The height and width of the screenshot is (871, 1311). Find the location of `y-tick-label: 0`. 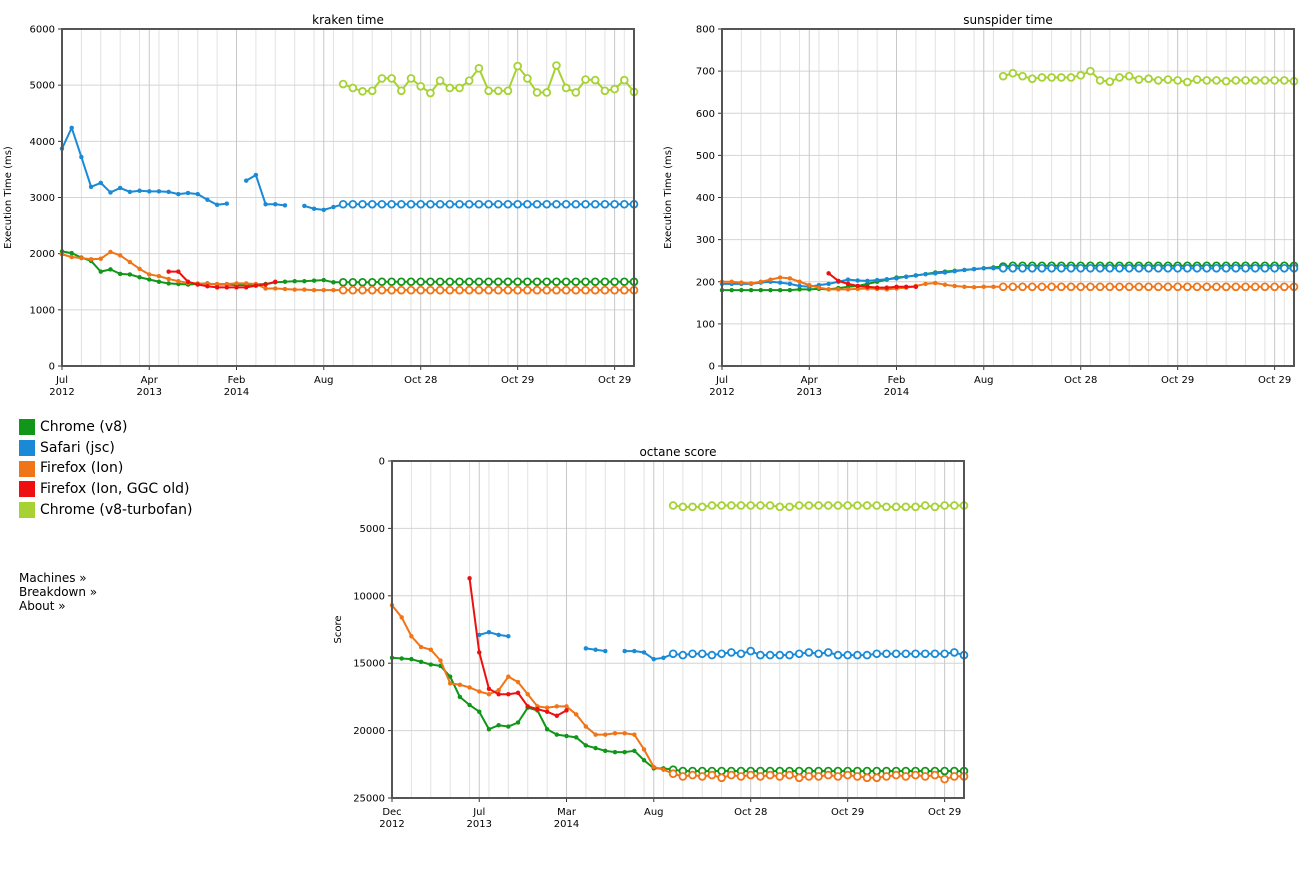

y-tick-label: 0 is located at coordinates (52, 367).